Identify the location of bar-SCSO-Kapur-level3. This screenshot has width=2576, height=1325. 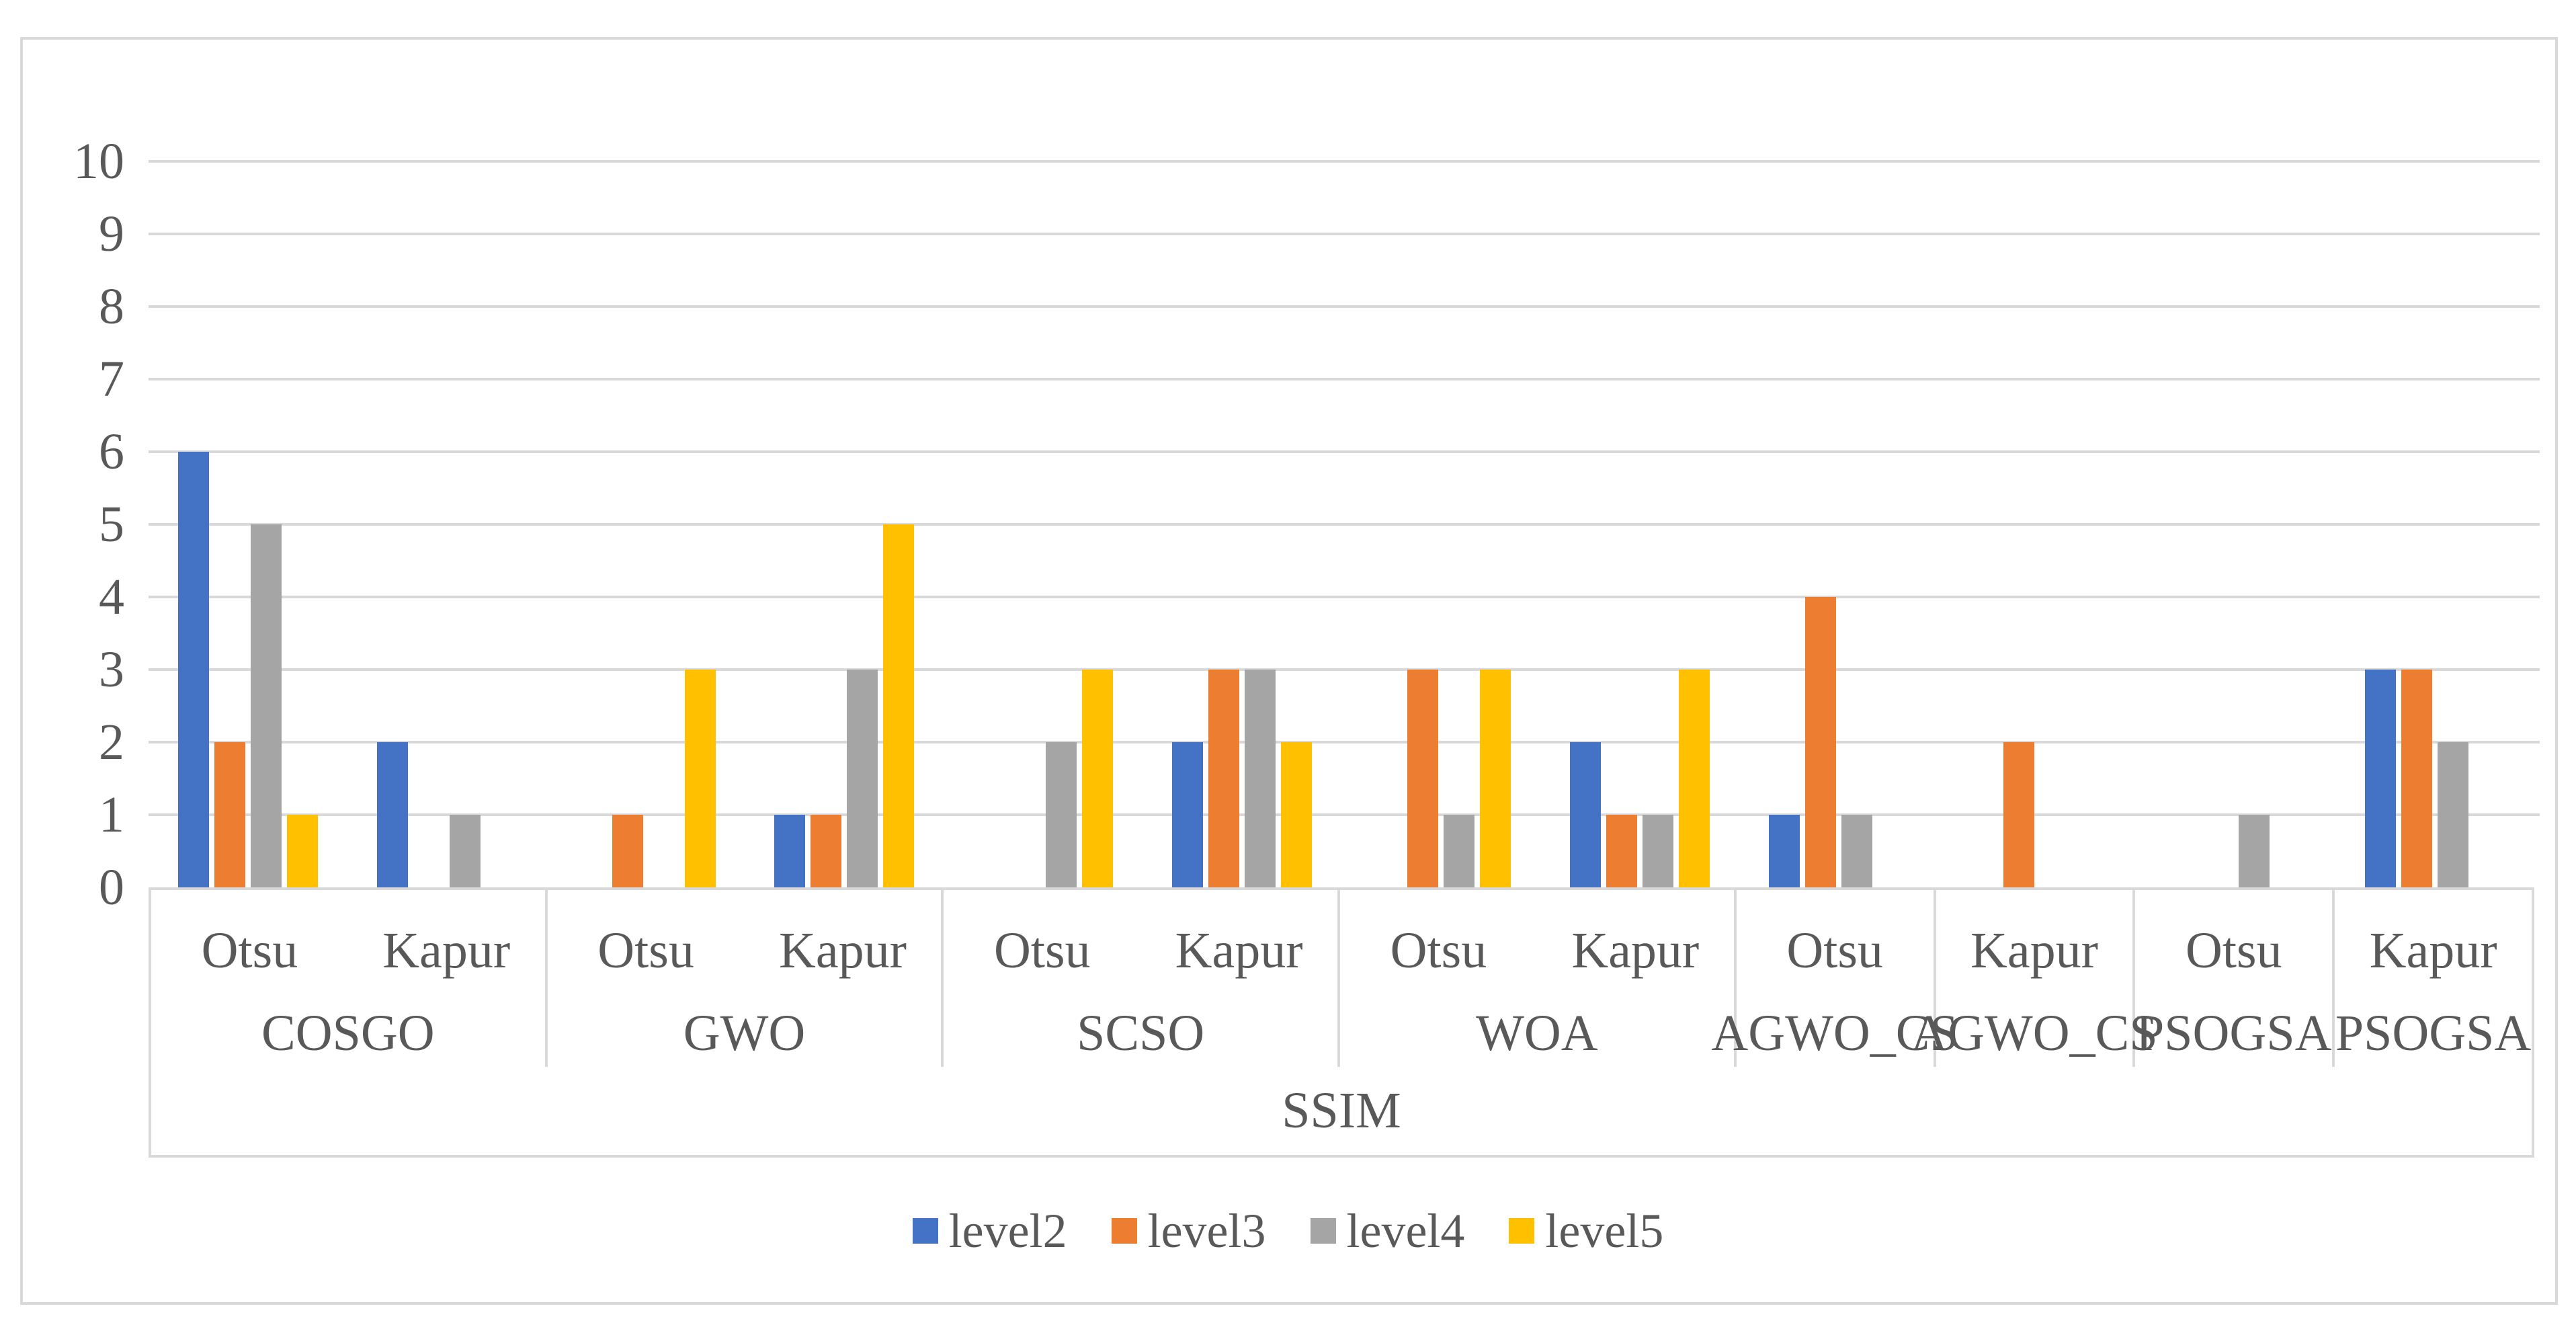
(1224, 778).